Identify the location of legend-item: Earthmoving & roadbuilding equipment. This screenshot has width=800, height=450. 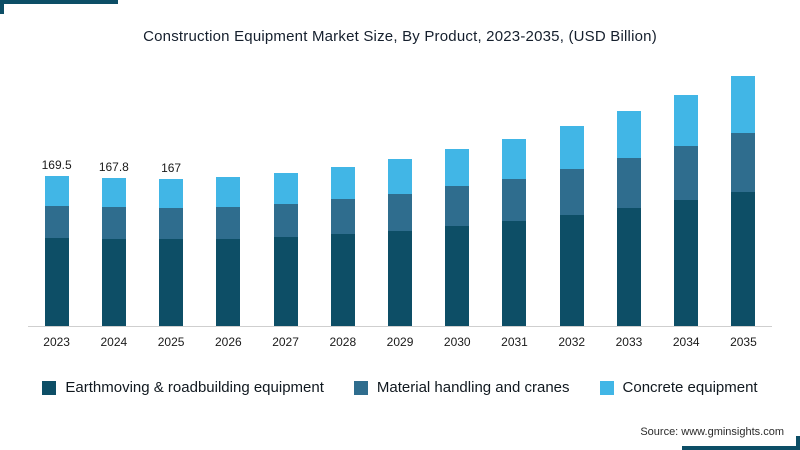
(183, 387).